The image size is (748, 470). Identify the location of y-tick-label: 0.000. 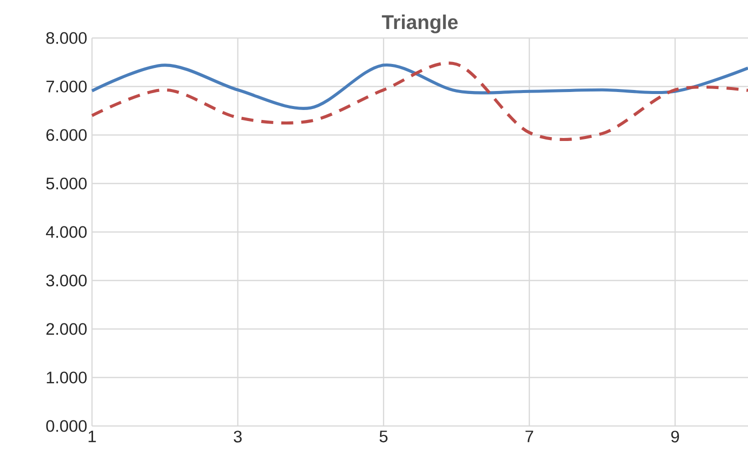
(66, 426).